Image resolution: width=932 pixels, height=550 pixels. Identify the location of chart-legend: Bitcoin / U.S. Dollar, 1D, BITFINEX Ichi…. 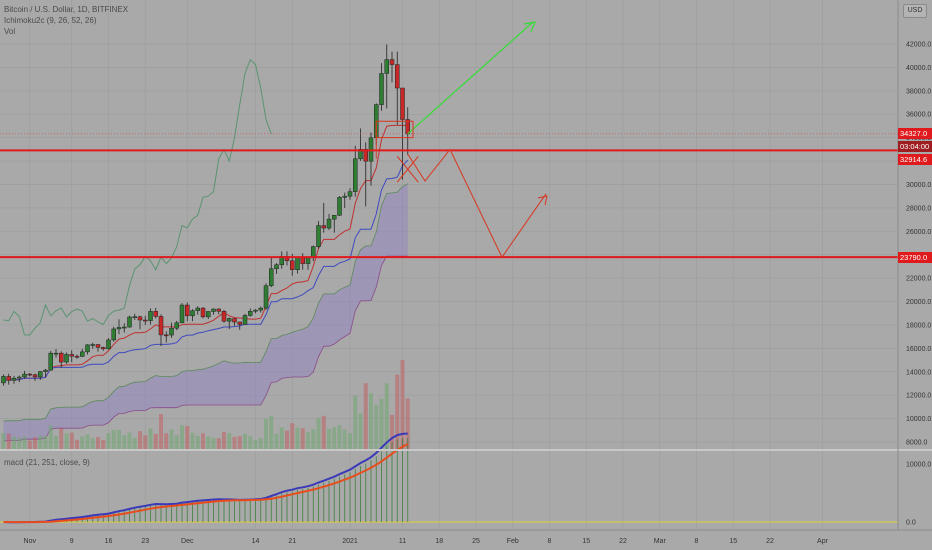
(66, 20).